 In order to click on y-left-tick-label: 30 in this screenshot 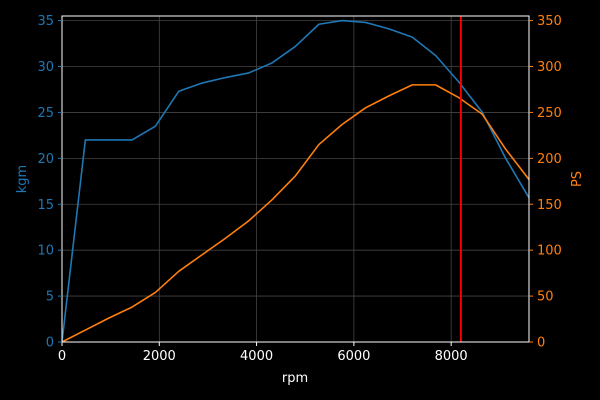, I will do `click(45, 67)`.